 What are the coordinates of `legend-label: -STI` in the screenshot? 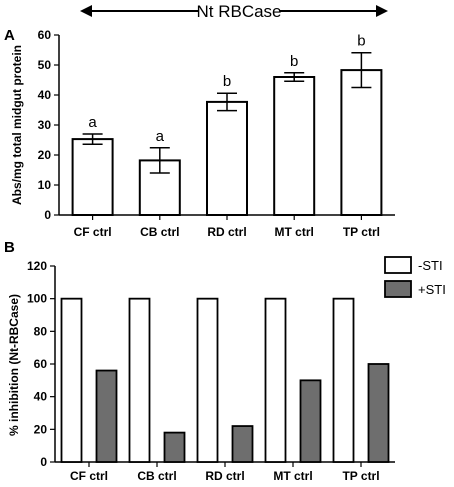 It's located at (430, 265).